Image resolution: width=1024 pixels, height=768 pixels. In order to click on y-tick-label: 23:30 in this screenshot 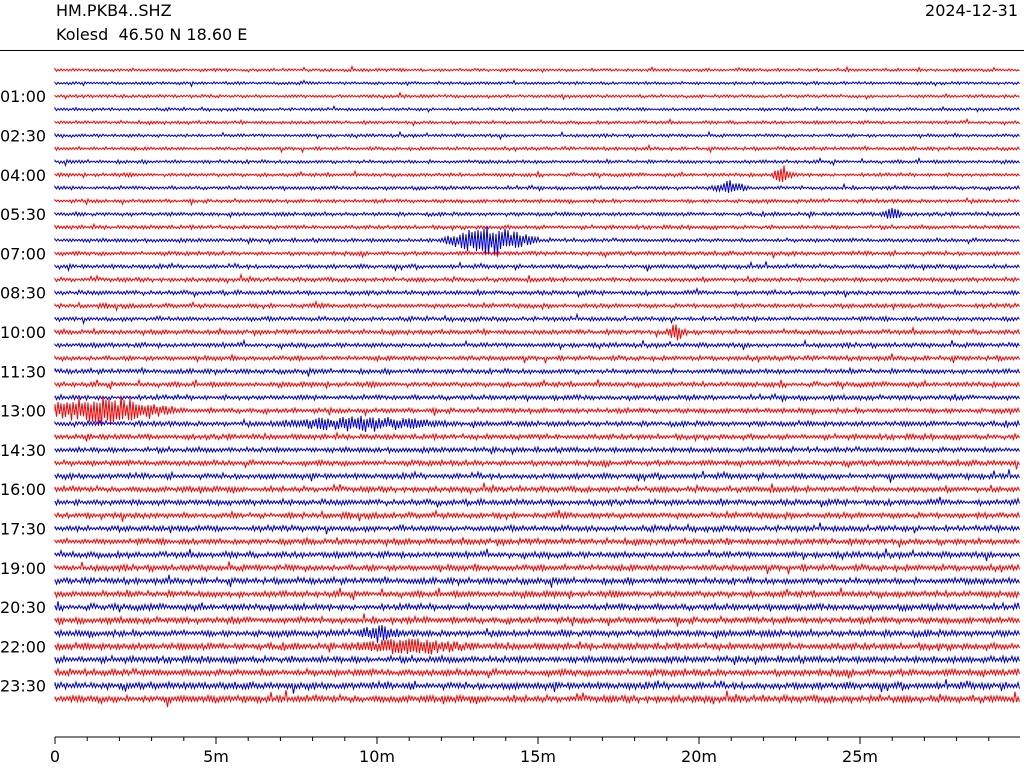, I will do `click(23, 686)`.